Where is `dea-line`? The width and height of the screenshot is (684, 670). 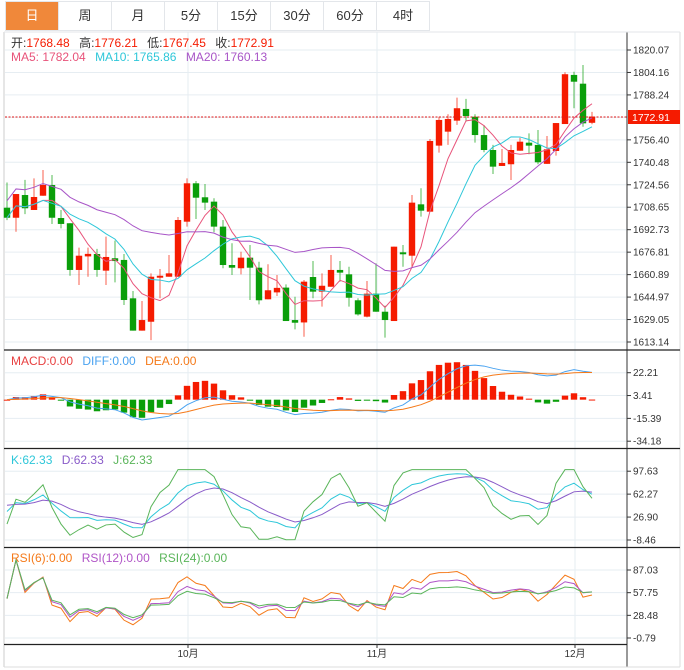 dea-line is located at coordinates (299, 393).